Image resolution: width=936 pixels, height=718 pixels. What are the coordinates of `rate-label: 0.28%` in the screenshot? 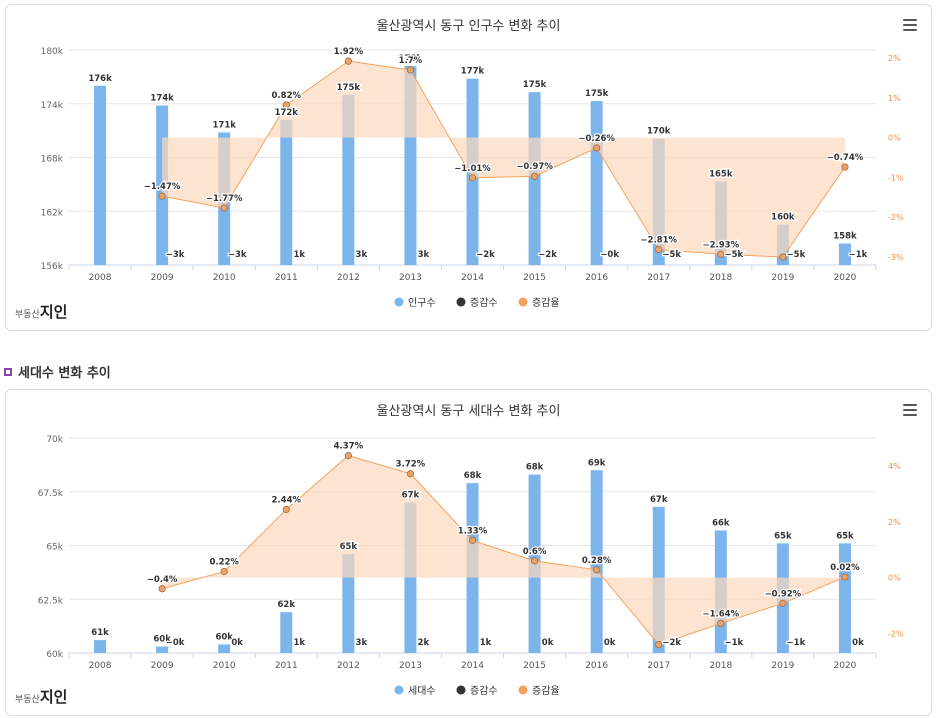 It's located at (597, 561).